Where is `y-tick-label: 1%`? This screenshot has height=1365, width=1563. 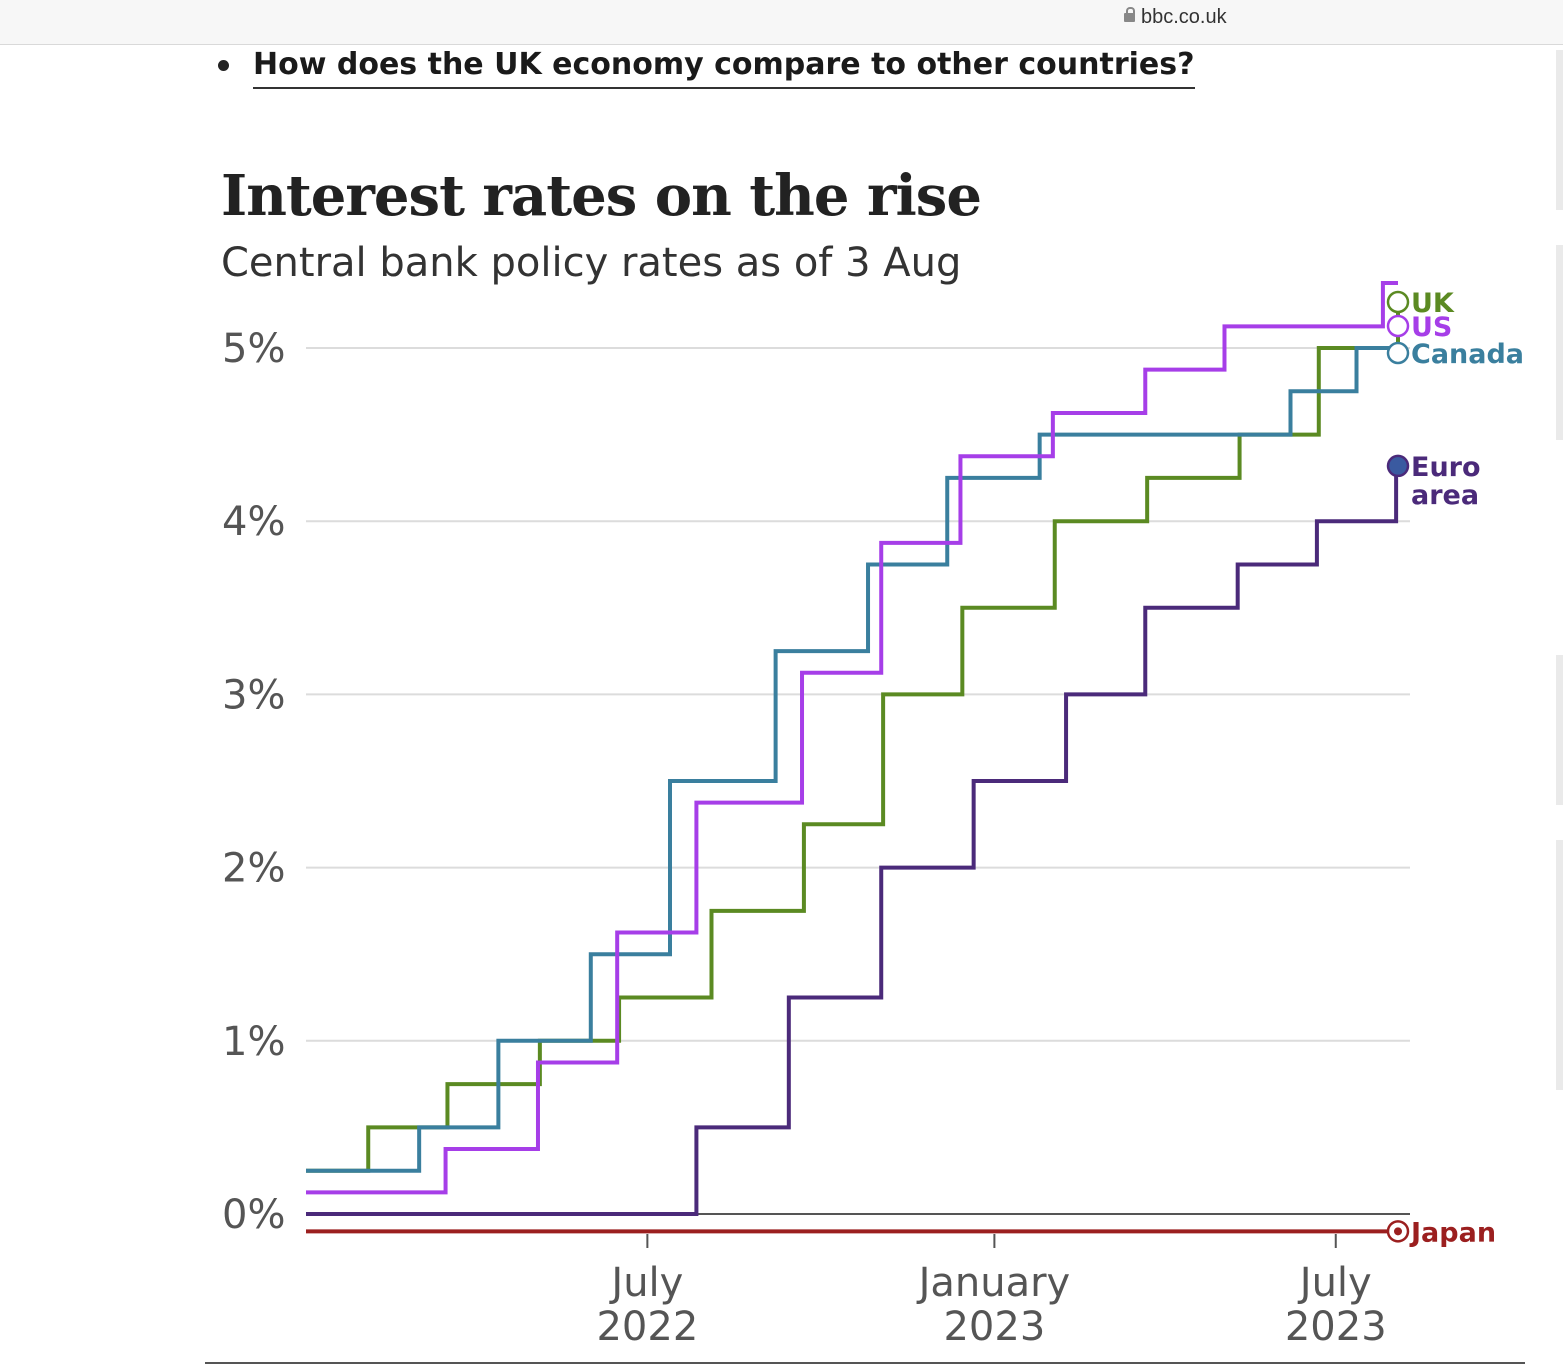
y-tick-label: 1% is located at coordinates (253, 1042).